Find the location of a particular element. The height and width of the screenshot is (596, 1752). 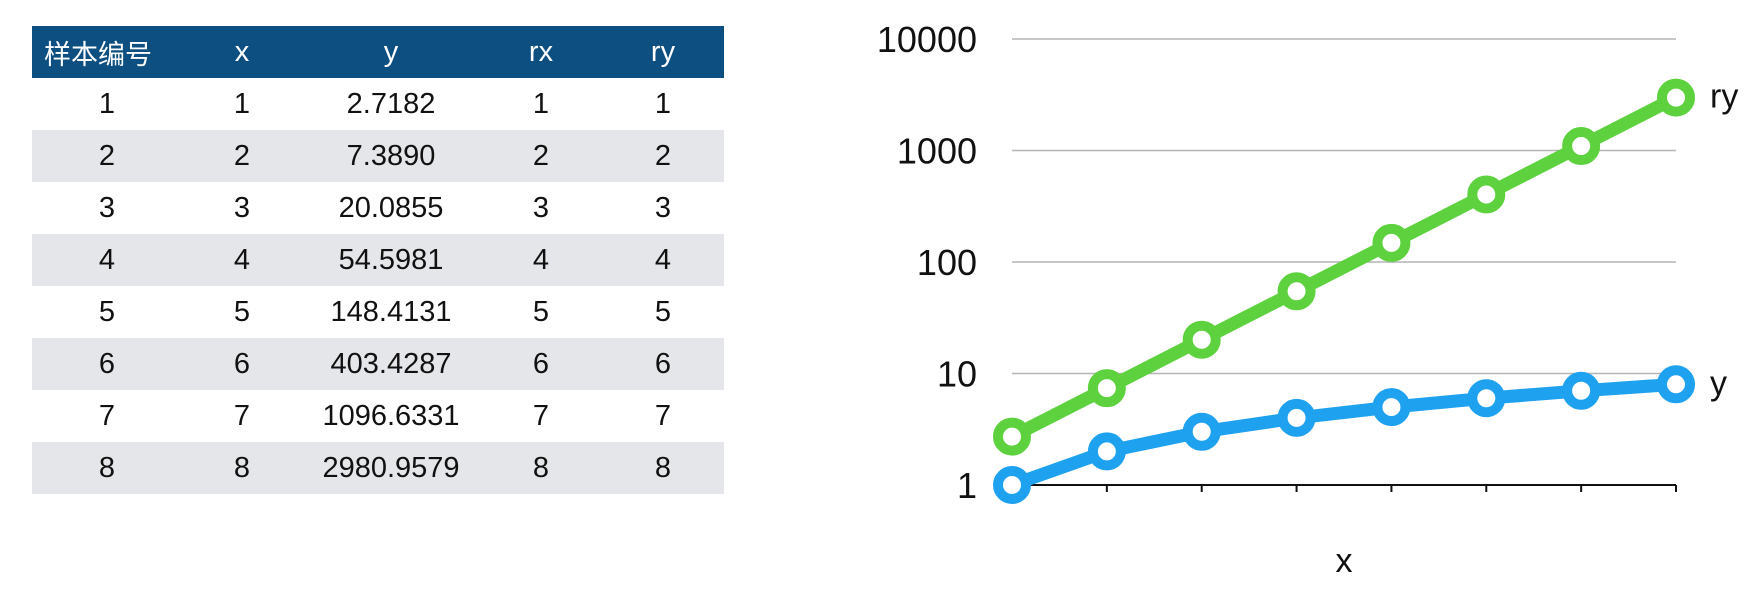

y-tick-label: 100 is located at coordinates (947, 262).